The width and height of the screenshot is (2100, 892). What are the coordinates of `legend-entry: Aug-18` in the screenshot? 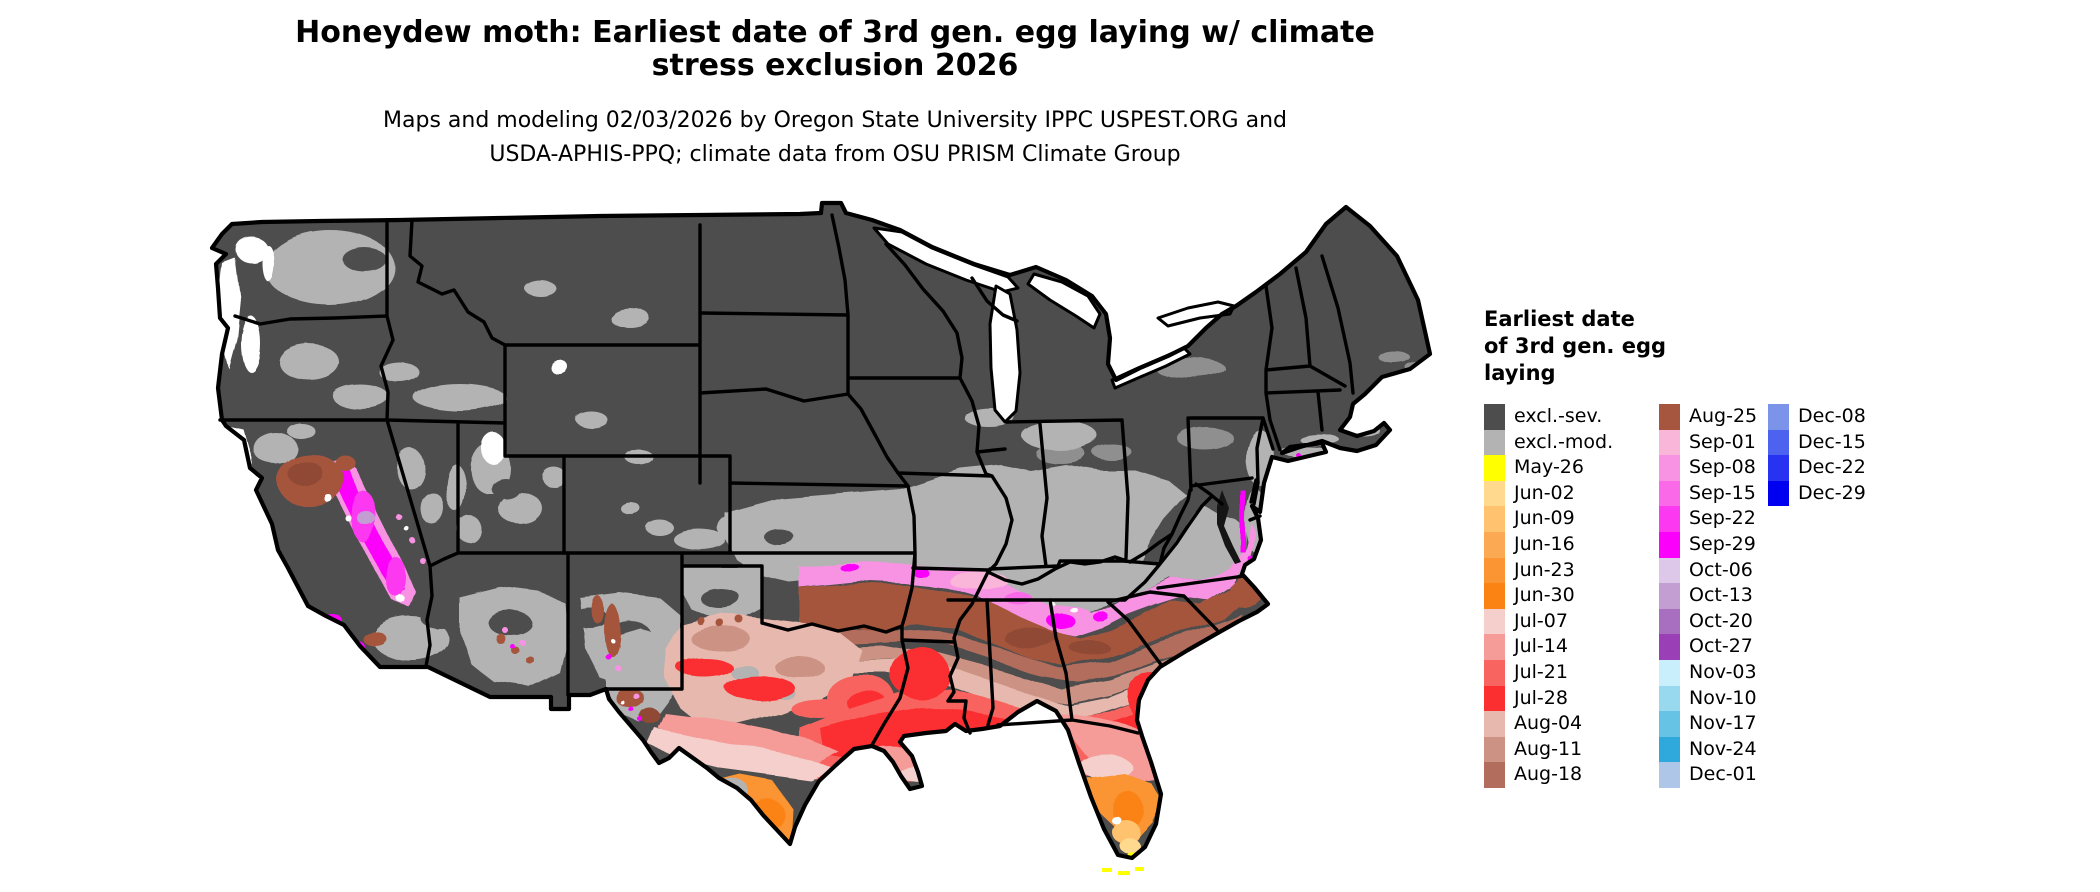 It's located at (1571, 775).